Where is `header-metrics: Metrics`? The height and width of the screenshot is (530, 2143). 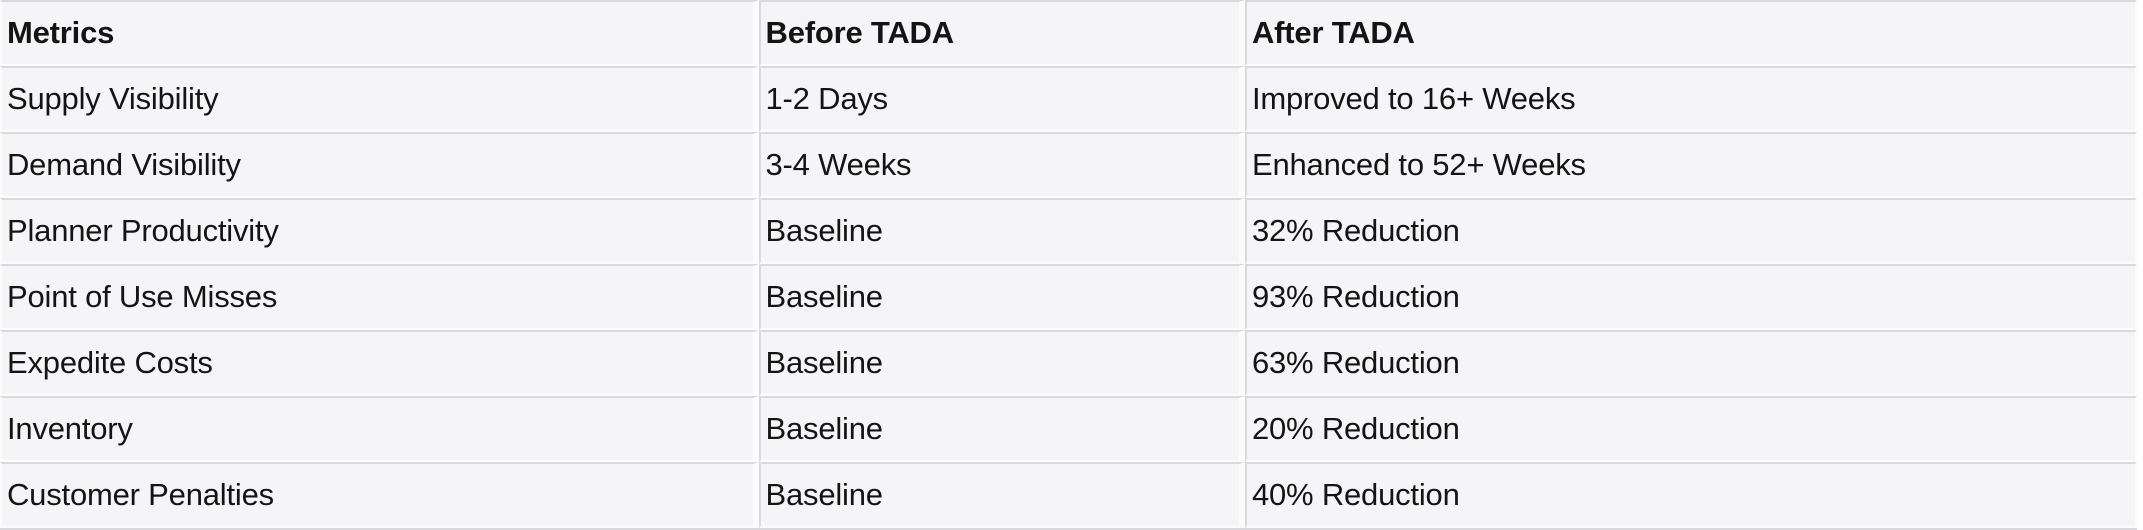 header-metrics: Metrics is located at coordinates (379, 33).